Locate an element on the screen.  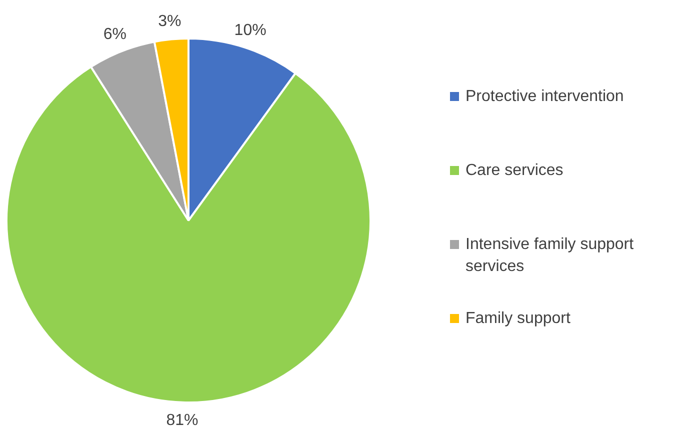
legend-label: Intensive family support services is located at coordinates (550, 255).